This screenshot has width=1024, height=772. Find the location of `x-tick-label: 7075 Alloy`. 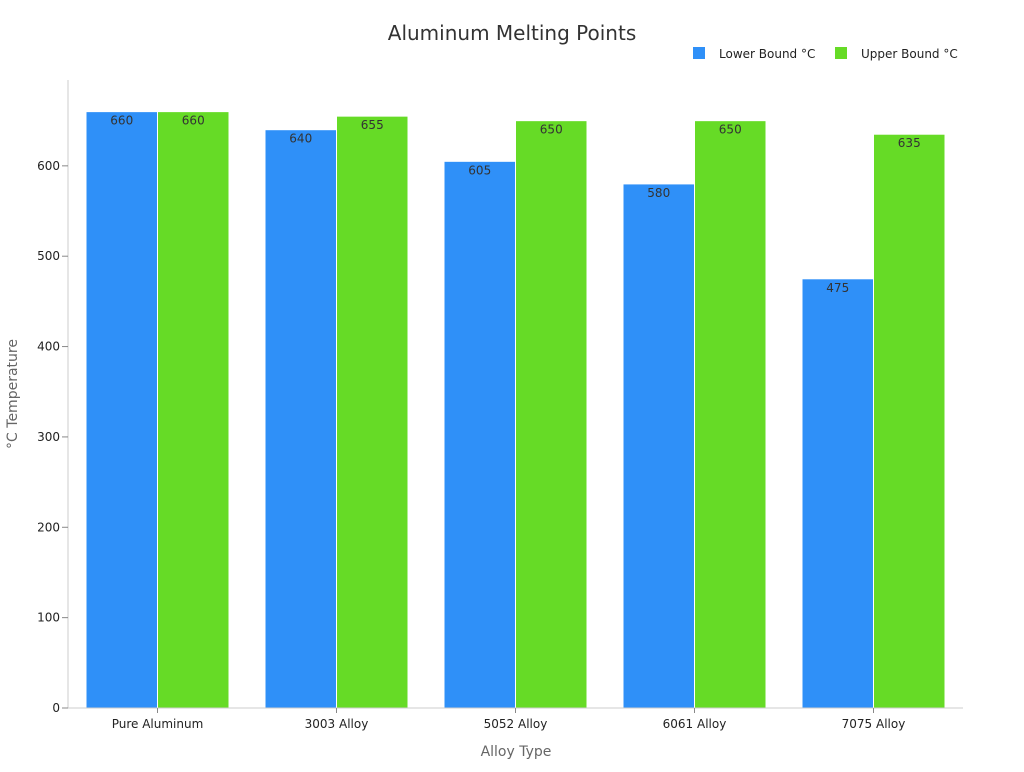

x-tick-label: 7075 Alloy is located at coordinates (874, 724).